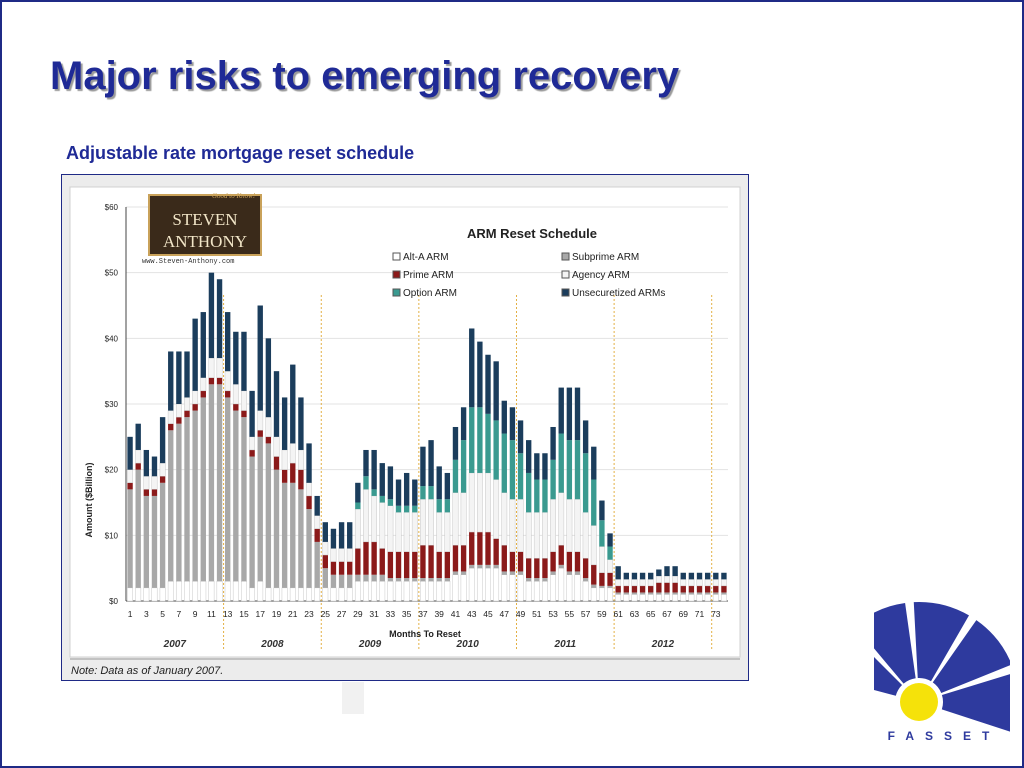  I want to click on x-tick-label: 73, so click(716, 614).